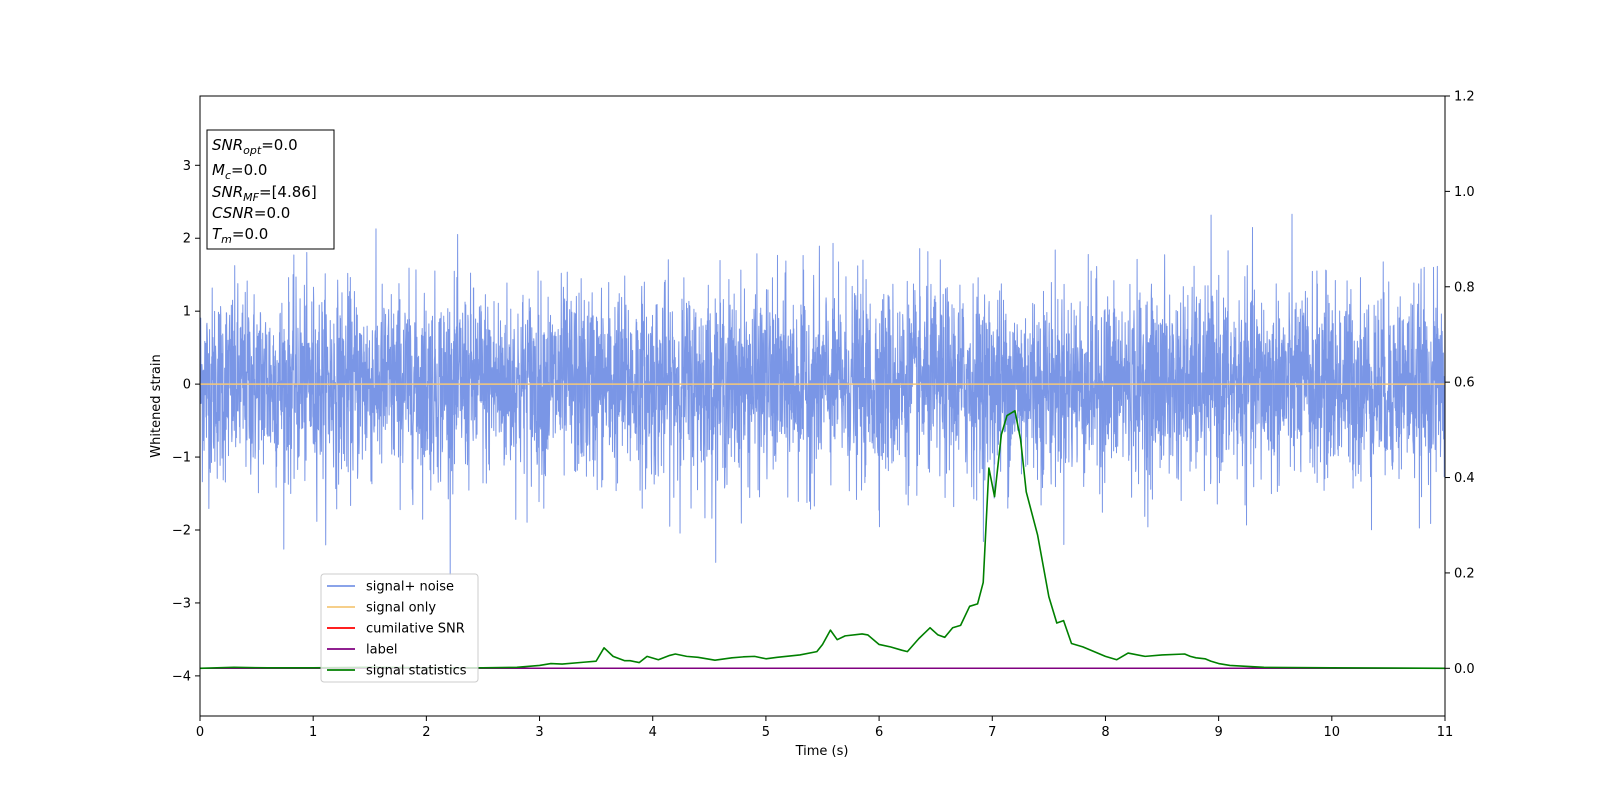 The height and width of the screenshot is (800, 1600). I want to click on annotation-value: =[4.86], so click(288, 192).